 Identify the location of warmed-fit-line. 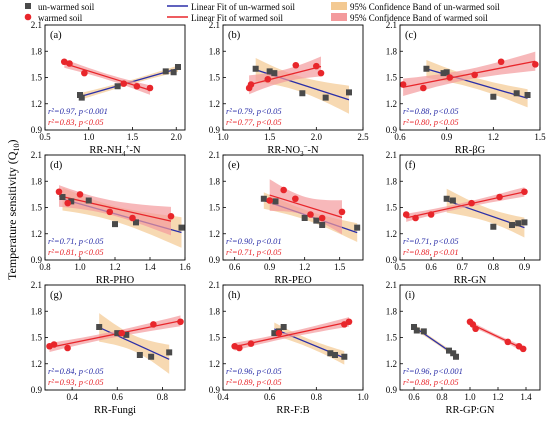
(115, 208).